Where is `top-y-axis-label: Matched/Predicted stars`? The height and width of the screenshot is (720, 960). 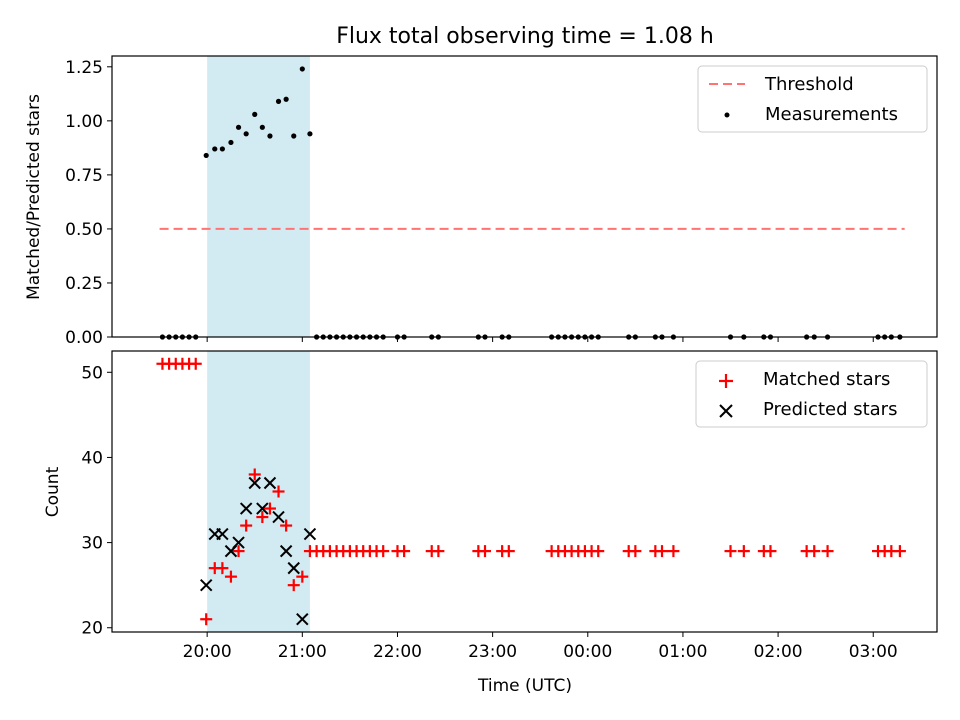
top-y-axis-label: Matched/Predicted stars is located at coordinates (34, 197).